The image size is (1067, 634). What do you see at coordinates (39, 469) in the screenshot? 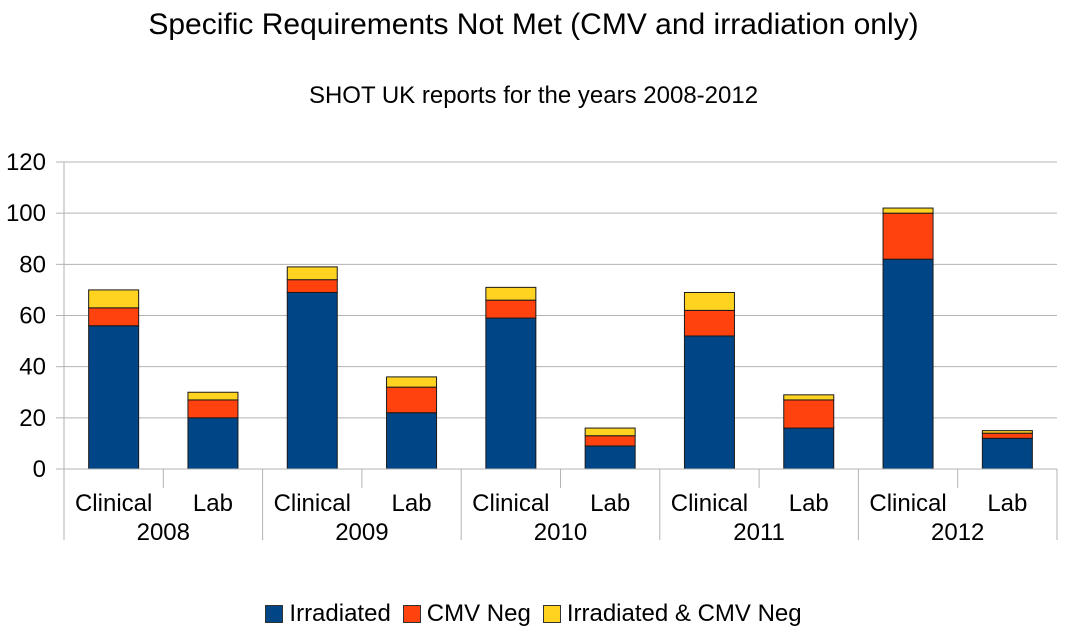
I see `y-tick-label: 0` at bounding box center [39, 469].